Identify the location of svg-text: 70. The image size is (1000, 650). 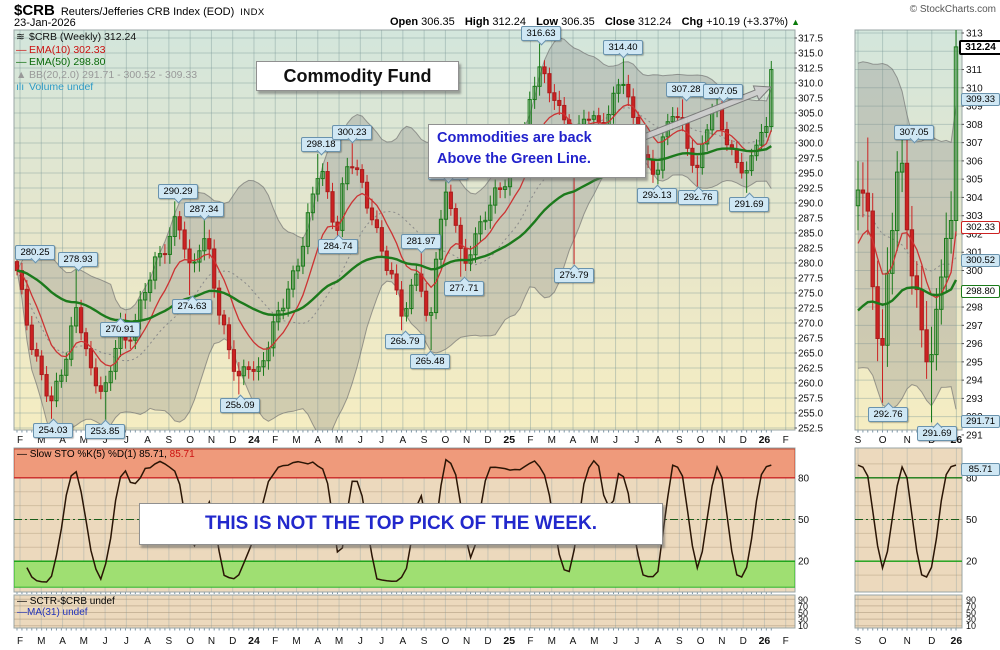
(971, 606).